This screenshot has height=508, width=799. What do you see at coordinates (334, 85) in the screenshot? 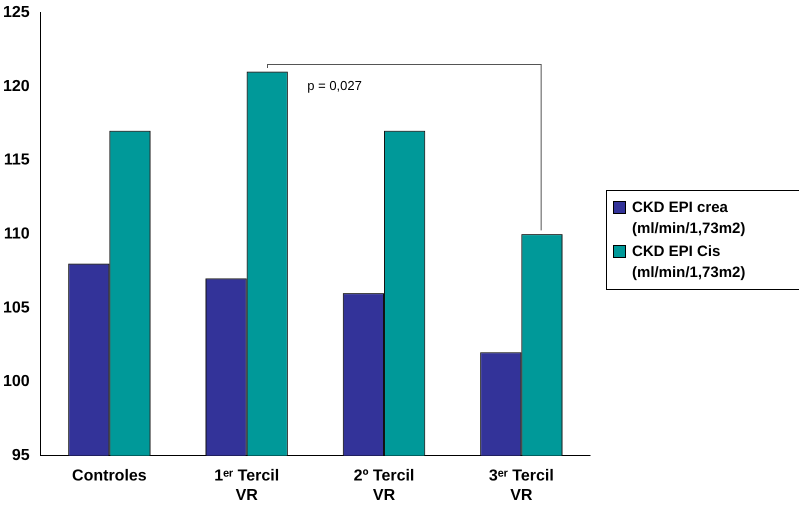
I see `annotation: p = 0,027` at bounding box center [334, 85].